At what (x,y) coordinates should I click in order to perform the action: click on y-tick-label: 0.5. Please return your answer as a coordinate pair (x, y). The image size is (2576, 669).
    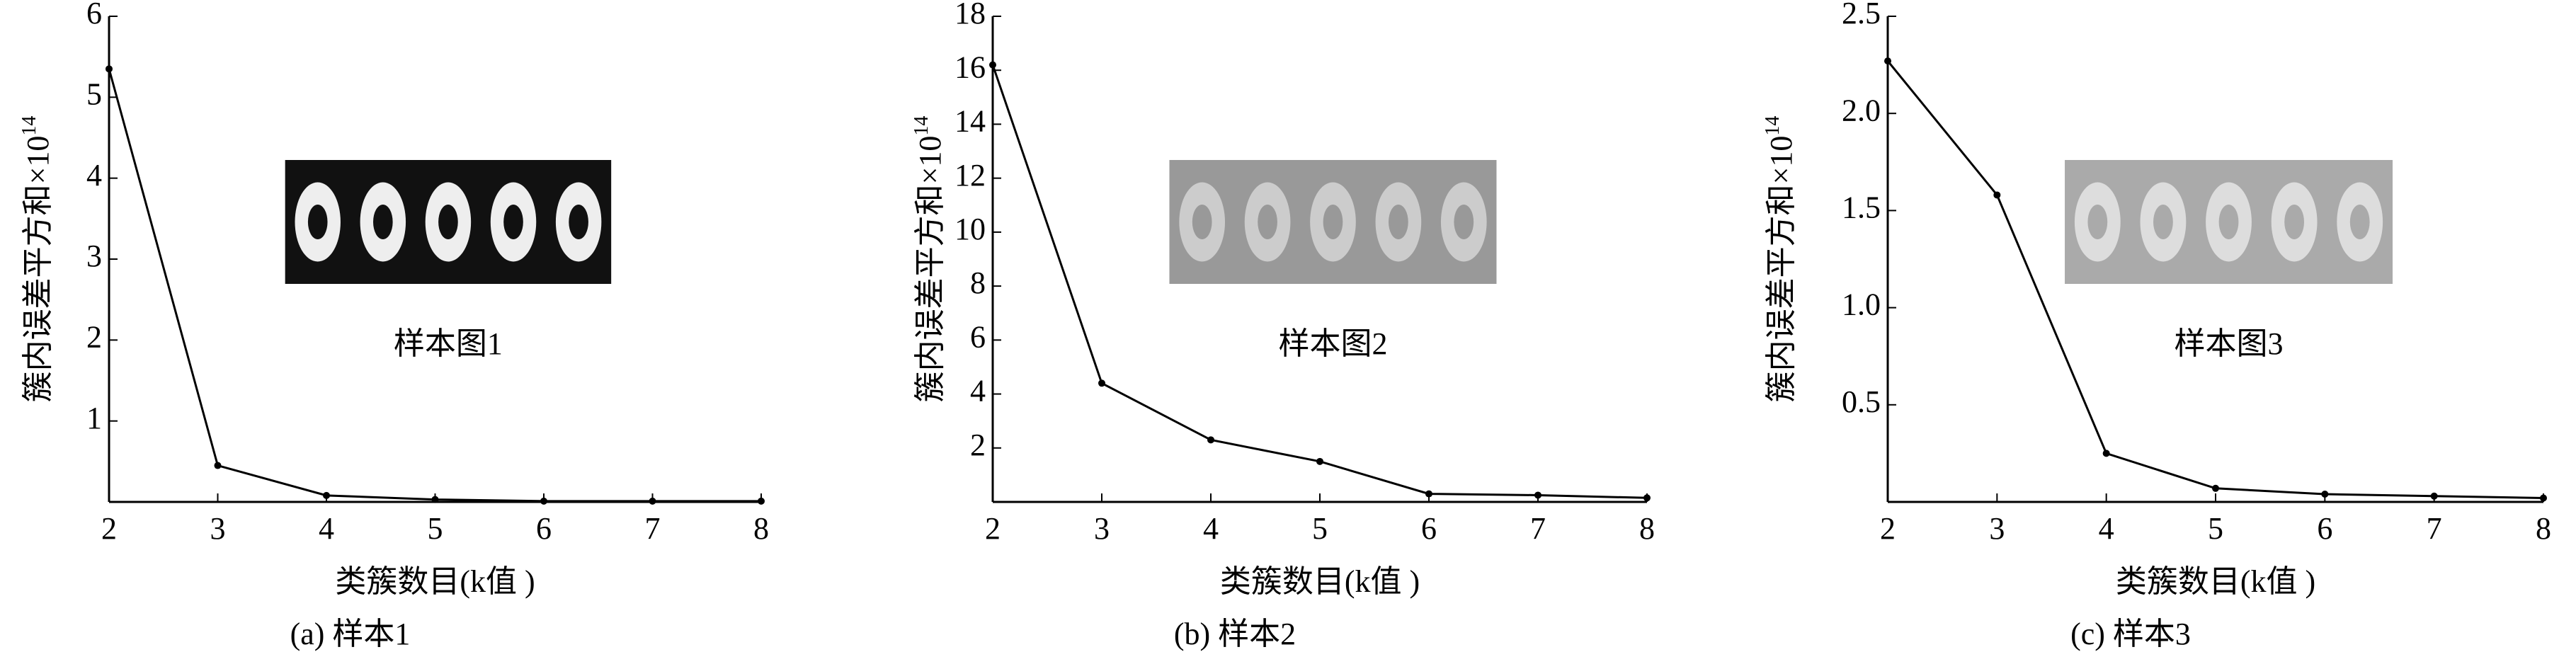
    Looking at the image, I should click on (1862, 401).